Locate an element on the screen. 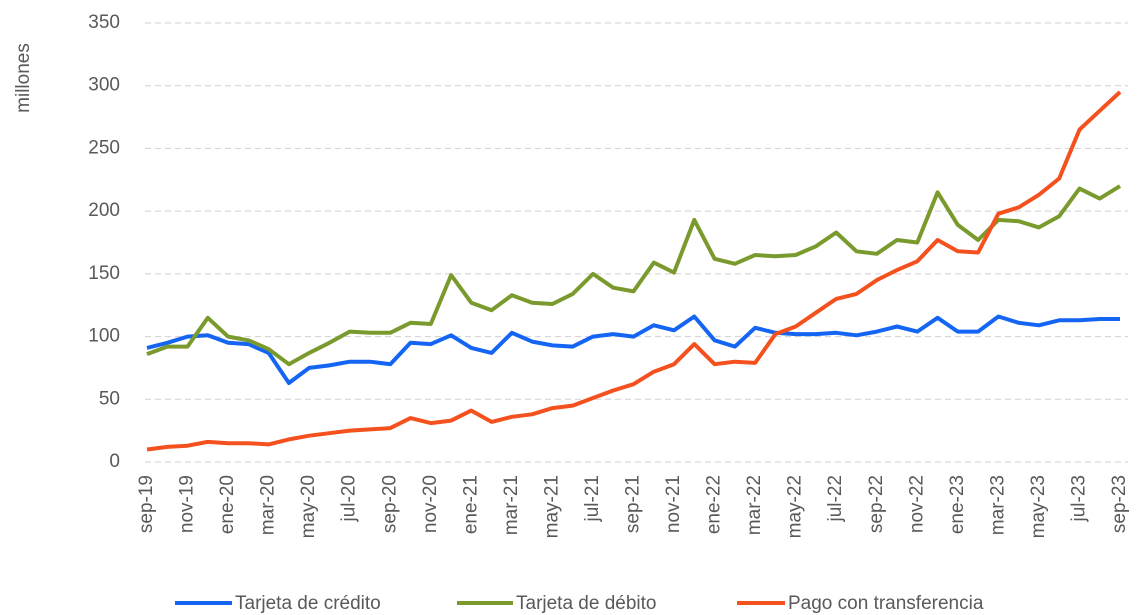 The height and width of the screenshot is (615, 1141). x-tick-label: jul-23 is located at coordinates (1078, 498).